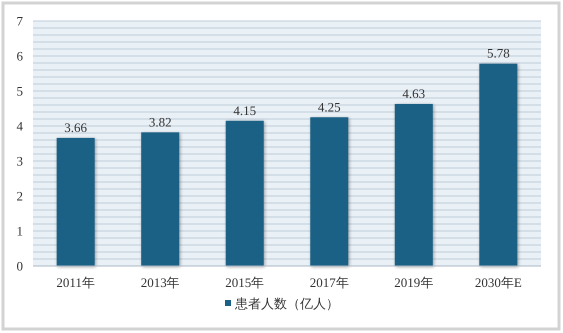 This screenshot has width=563, height=333. I want to click on y-tick-label: 0, so click(19, 266).